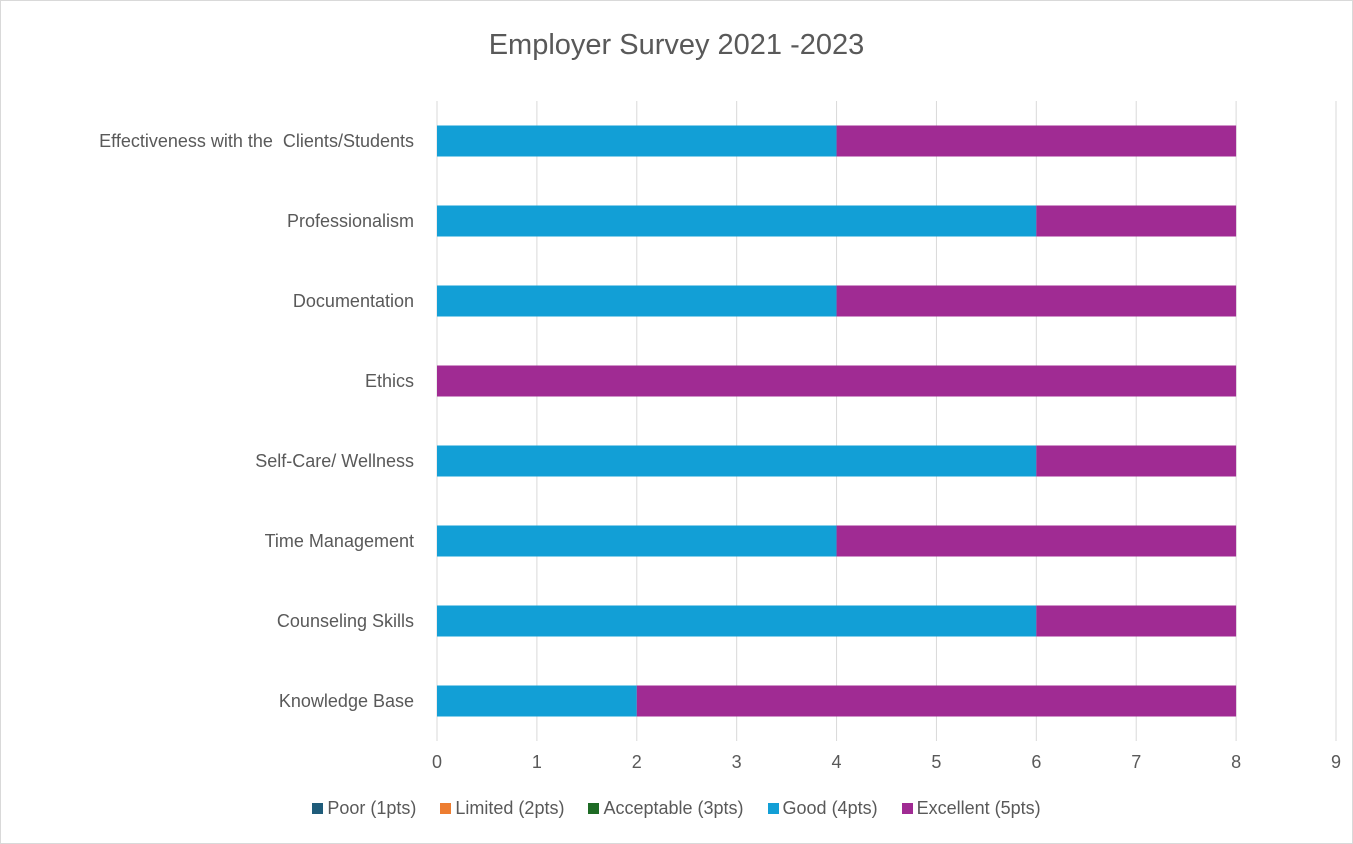  Describe the element at coordinates (737, 762) in the screenshot. I see `x-tick-label: 3` at that location.